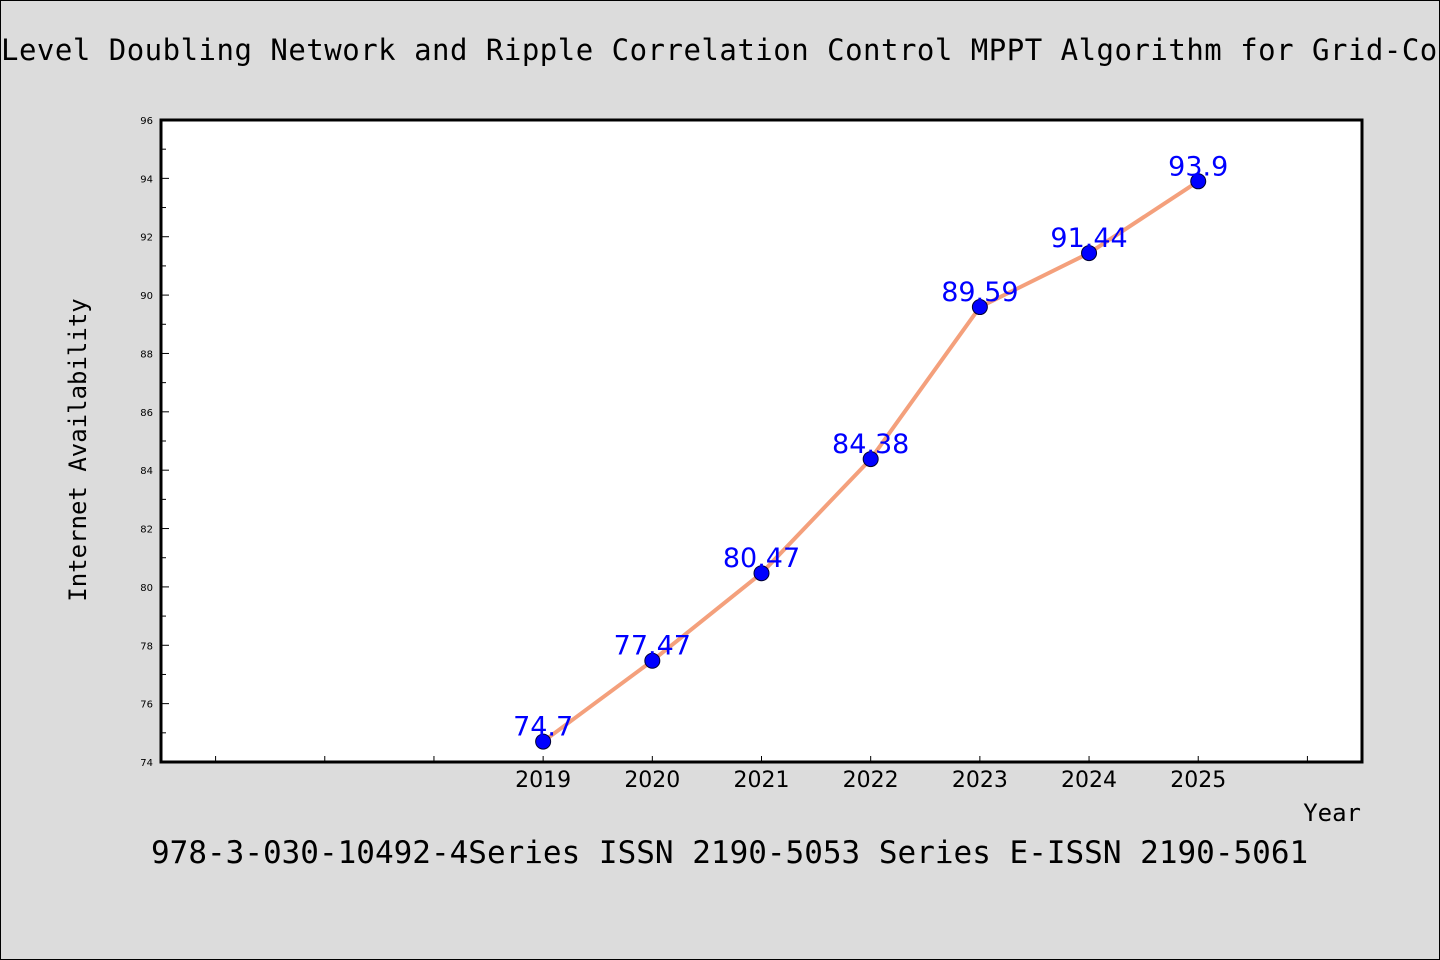 This screenshot has height=960, width=1440. Describe the element at coordinates (652, 646) in the screenshot. I see `data-label: 77.47` at that location.